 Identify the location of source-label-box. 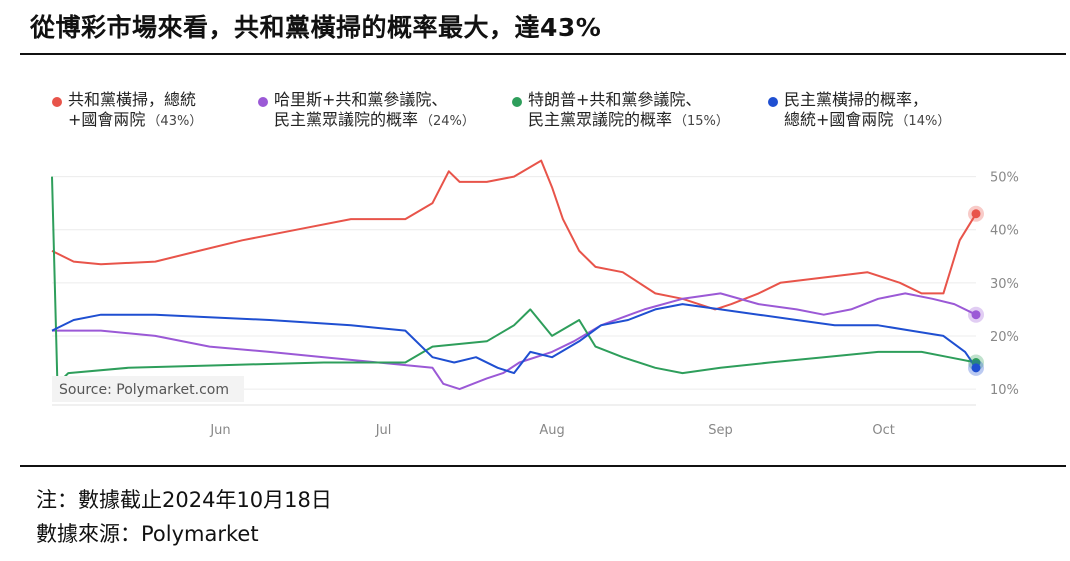
(148, 389).